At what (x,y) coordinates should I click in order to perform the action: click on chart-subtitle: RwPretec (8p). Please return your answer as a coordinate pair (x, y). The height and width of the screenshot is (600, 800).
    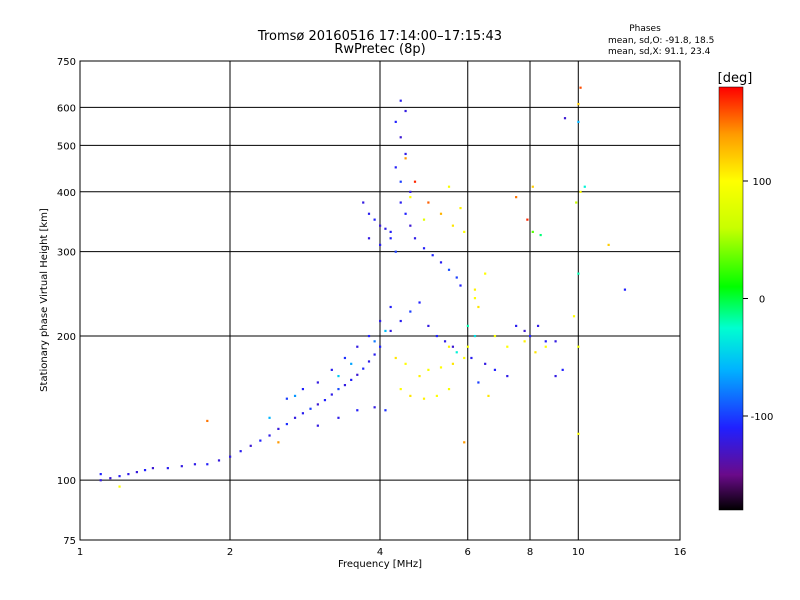
    Looking at the image, I should click on (379, 49).